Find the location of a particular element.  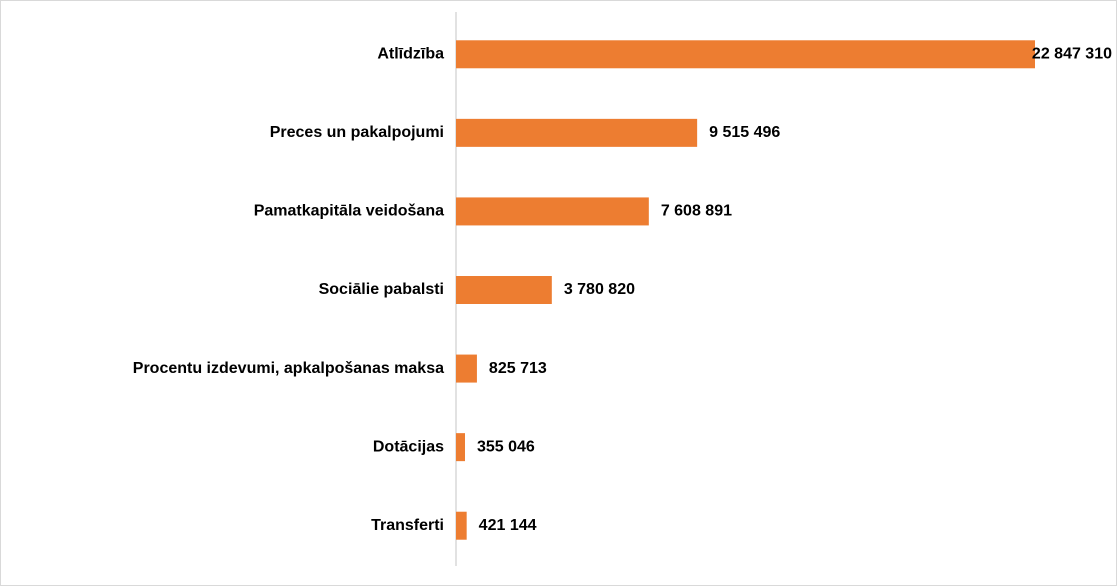

category-label: Pamatkapitāla veidošana is located at coordinates (349, 211).